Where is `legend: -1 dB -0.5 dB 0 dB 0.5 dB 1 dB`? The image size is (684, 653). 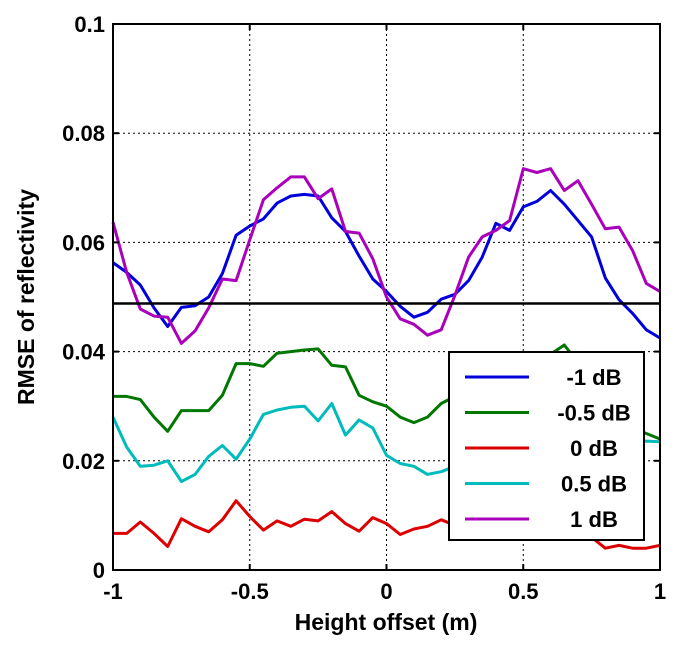 legend: -1 dB -0.5 dB 0 dB 0.5 dB 1 dB is located at coordinates (546, 446).